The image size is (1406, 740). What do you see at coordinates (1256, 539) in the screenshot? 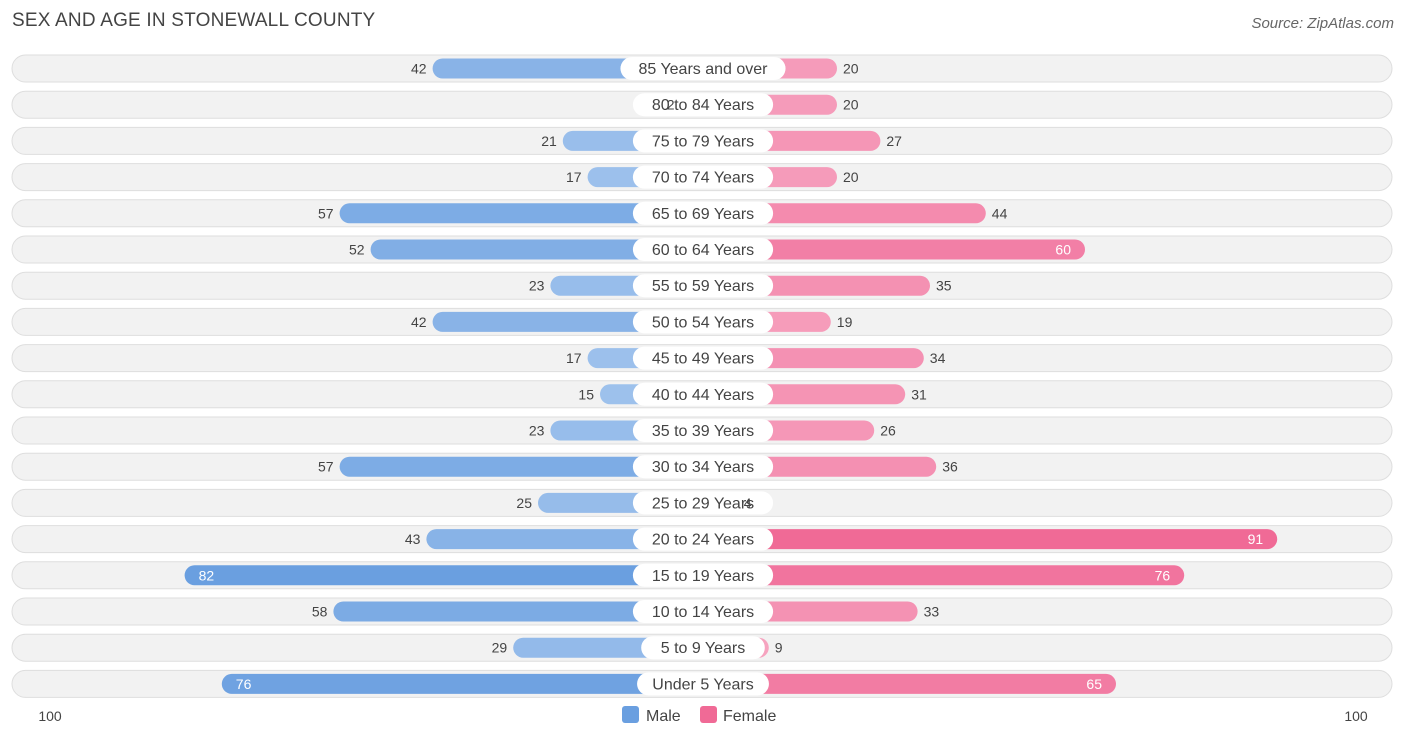
I see `female-value-label: 91` at bounding box center [1256, 539].